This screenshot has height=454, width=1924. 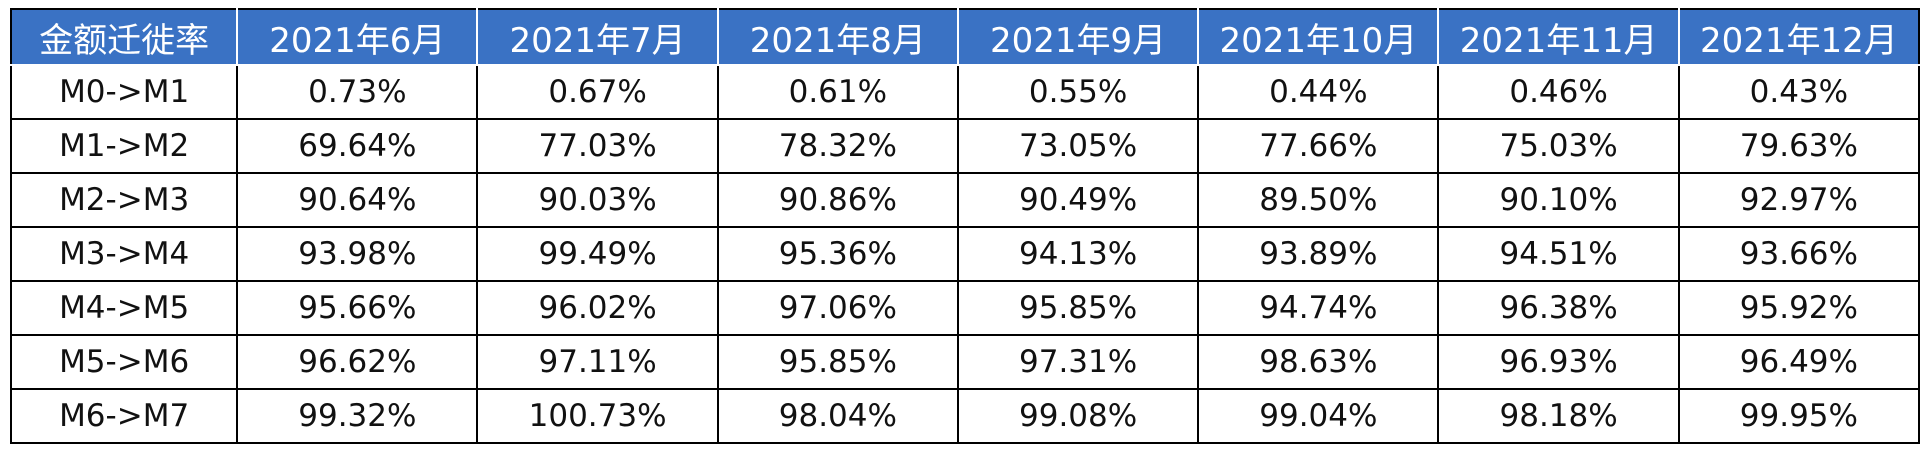 What do you see at coordinates (837, 92) in the screenshot?
I see `value-cell: 0.61%` at bounding box center [837, 92].